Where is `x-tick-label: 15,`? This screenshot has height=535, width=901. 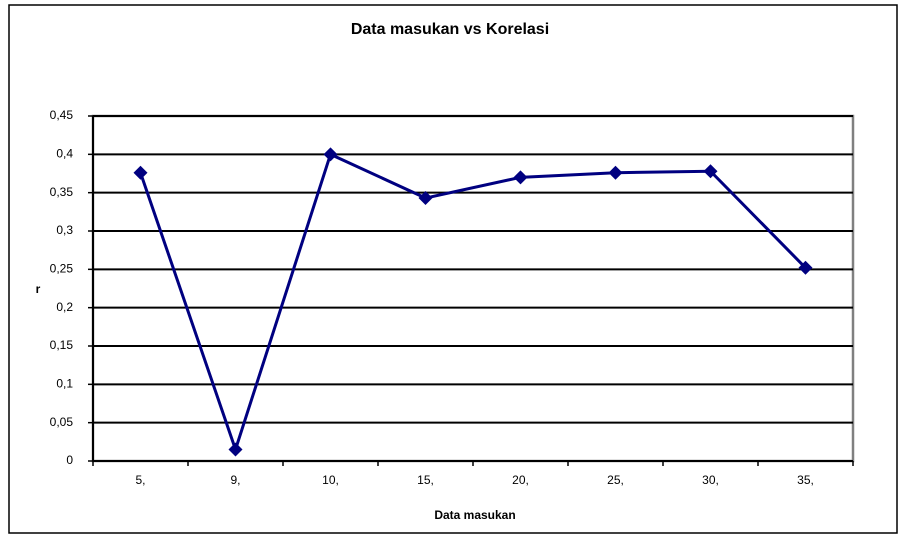 x-tick-label: 15, is located at coordinates (425, 480).